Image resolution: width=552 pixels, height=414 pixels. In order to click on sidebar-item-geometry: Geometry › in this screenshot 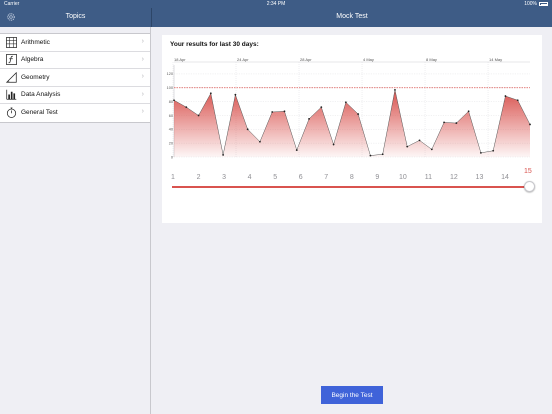, I will do `click(75, 78)`.